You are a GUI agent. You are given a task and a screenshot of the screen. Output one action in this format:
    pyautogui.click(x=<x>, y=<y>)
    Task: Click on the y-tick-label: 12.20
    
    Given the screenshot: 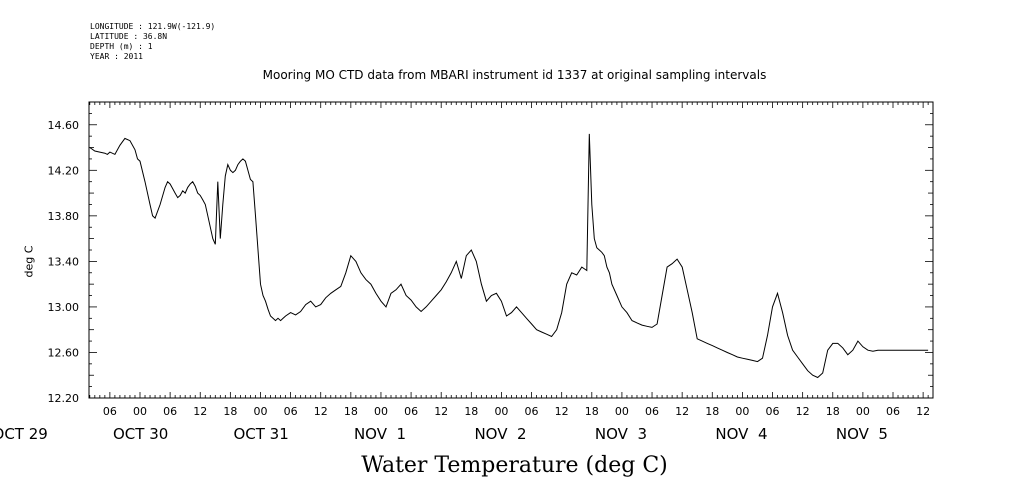 What is the action you would take?
    pyautogui.click(x=64, y=398)
    